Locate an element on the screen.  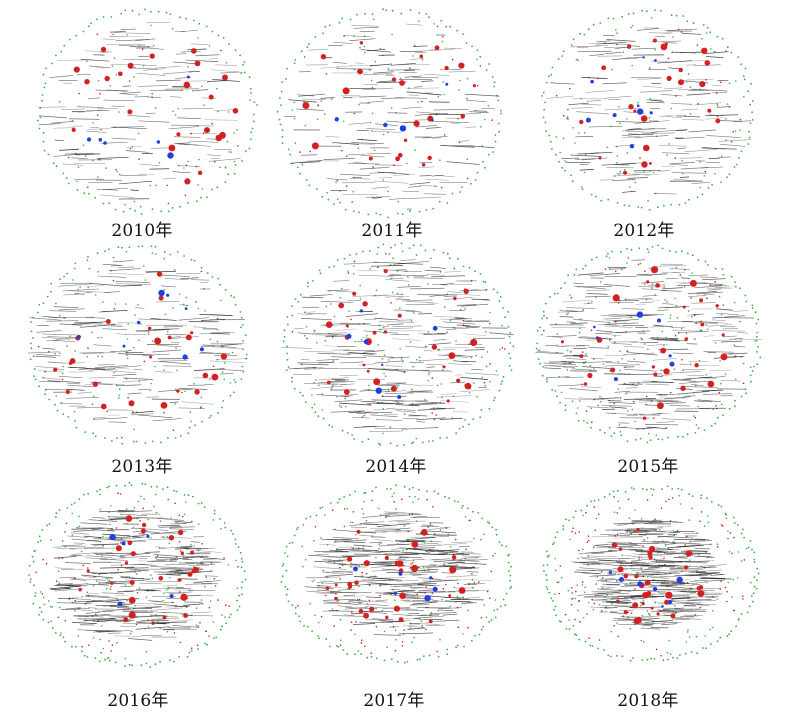
blue-node-2012 is located at coordinates (640, 111).